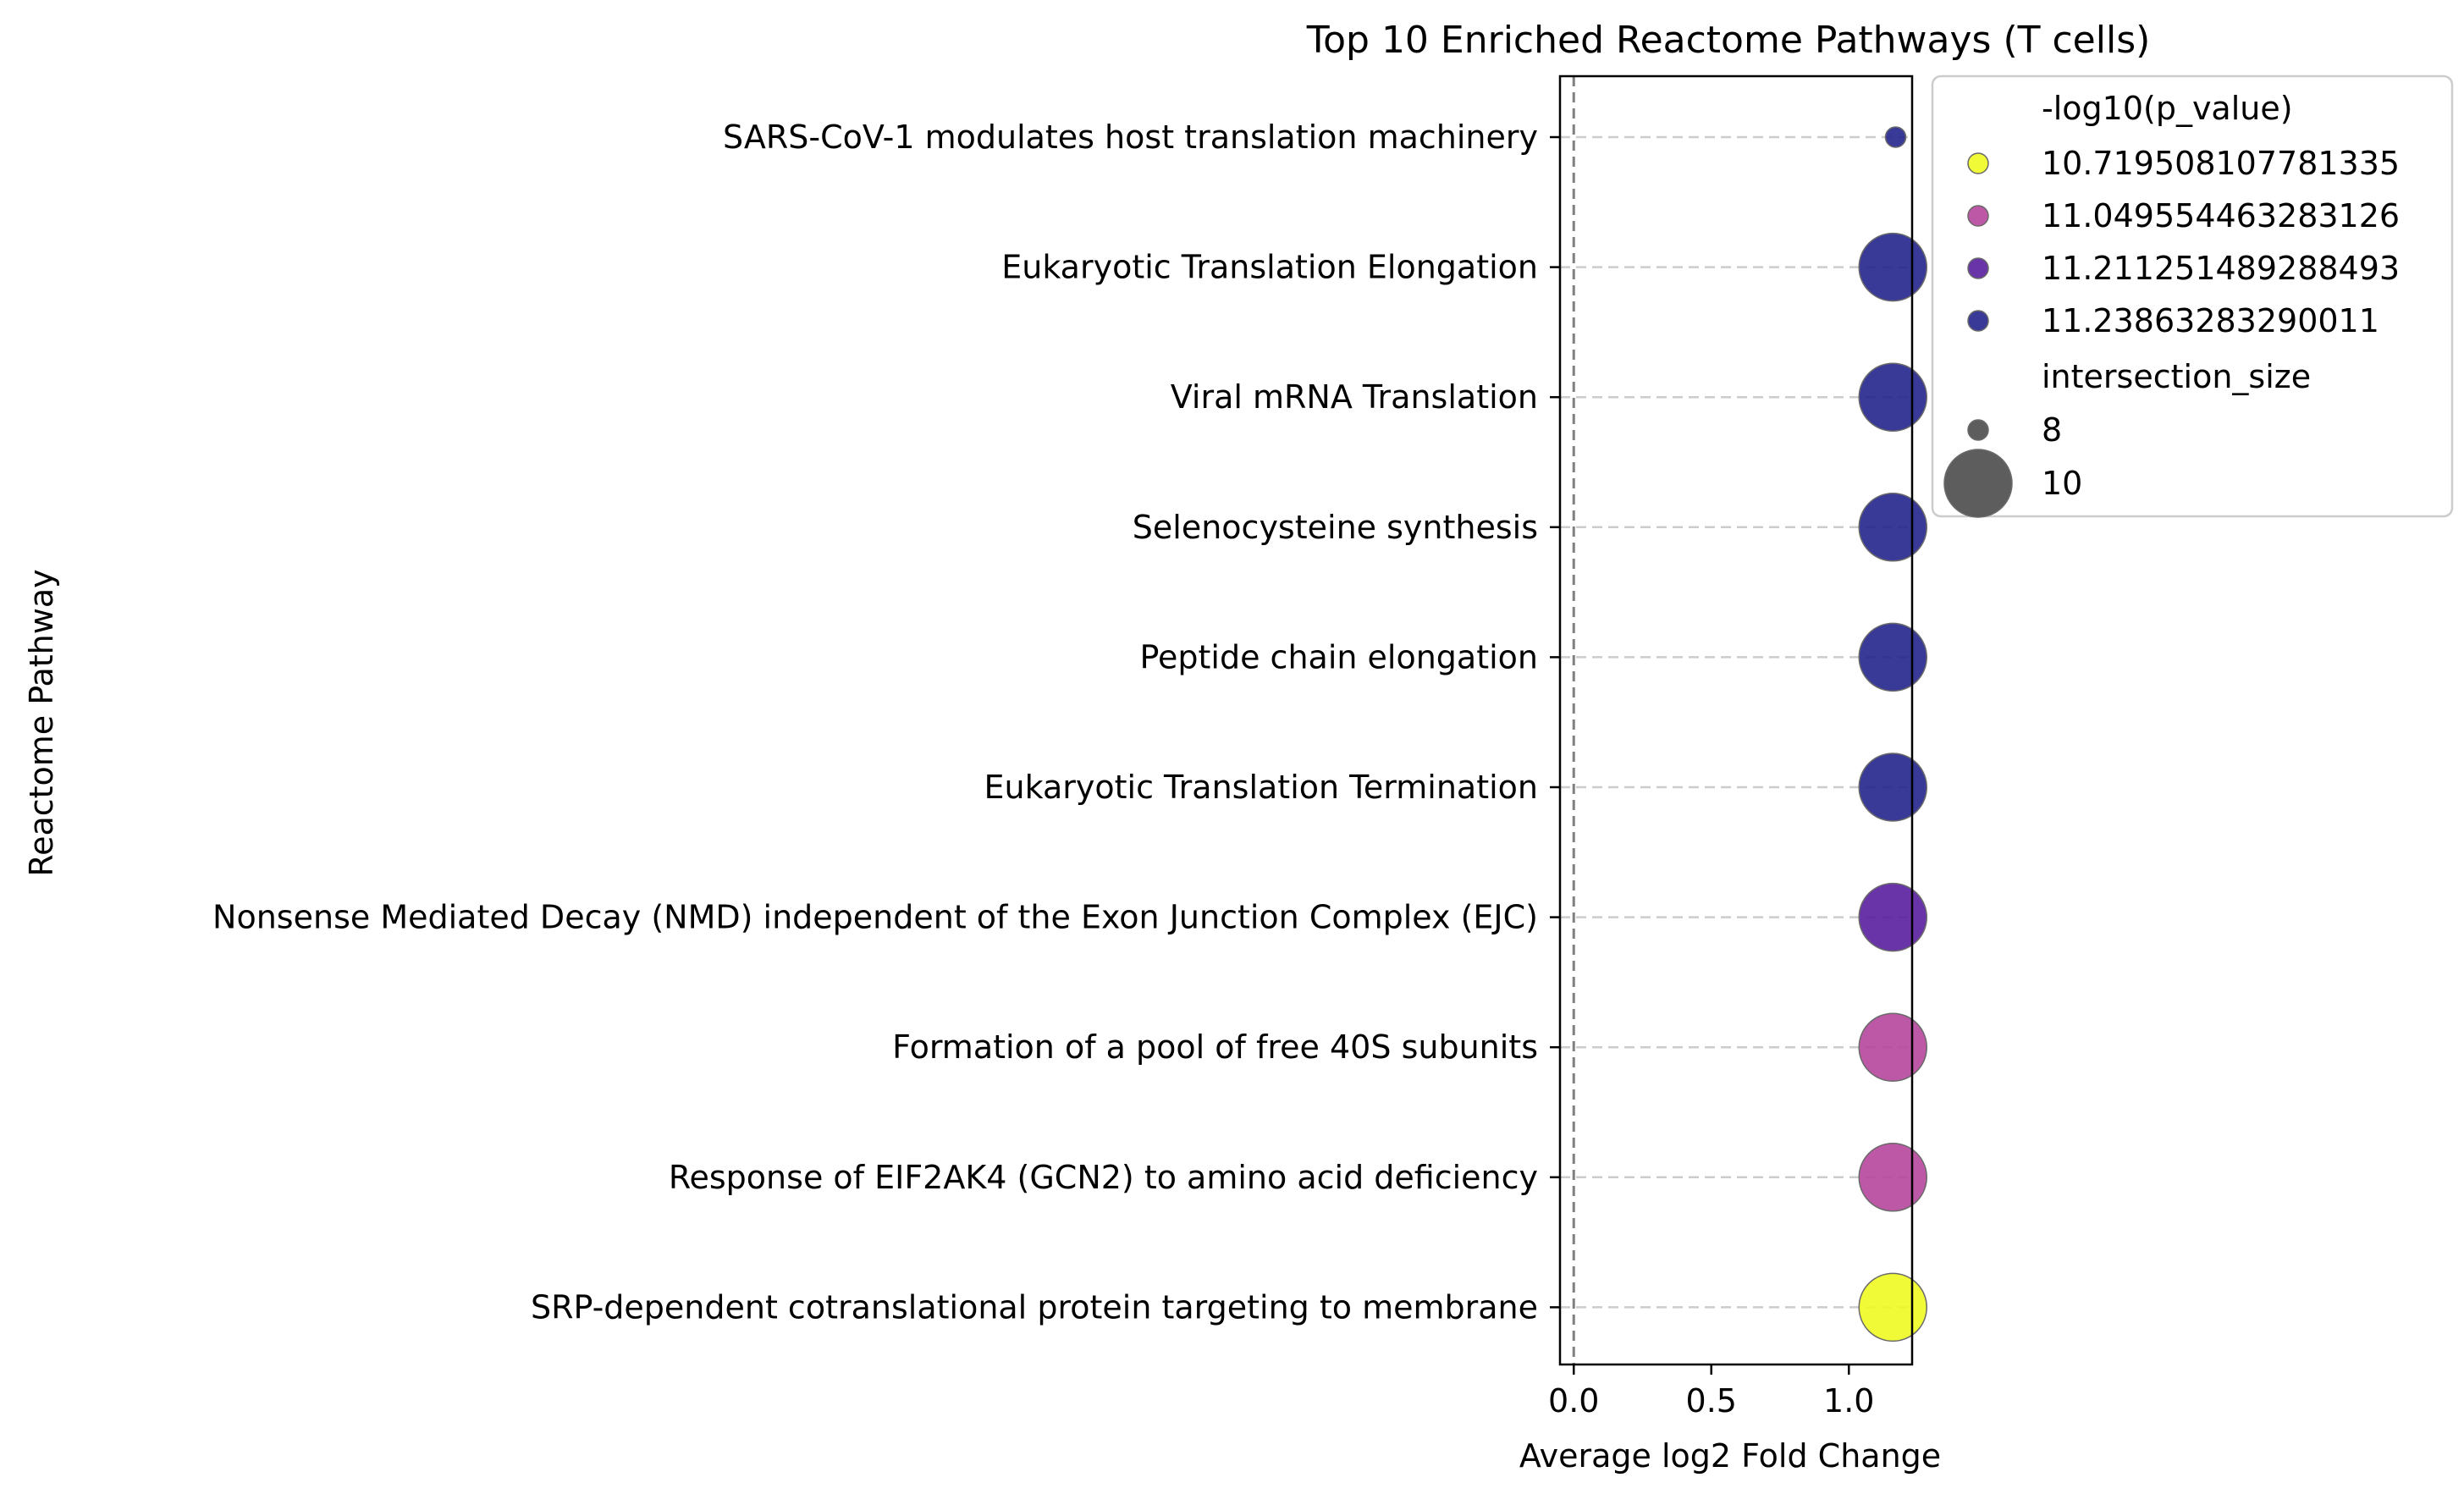 The width and height of the screenshot is (2464, 1494). Describe the element at coordinates (1892, 734) in the screenshot. I see `data-points` at that location.